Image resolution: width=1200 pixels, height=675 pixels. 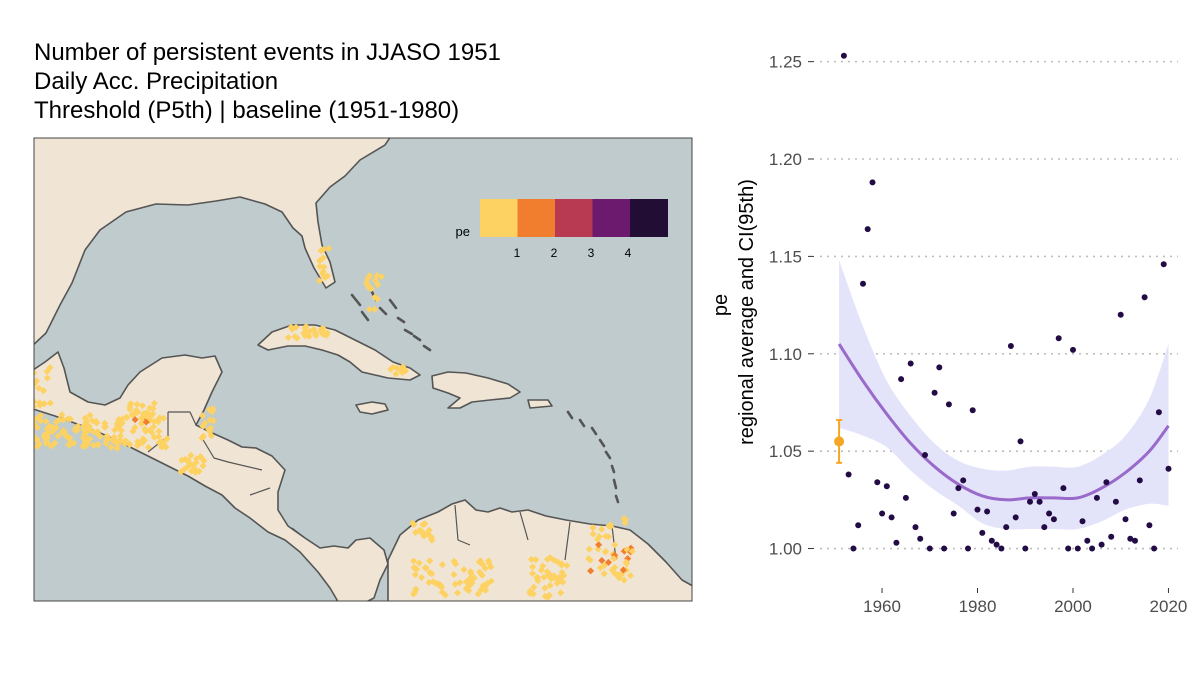 What do you see at coordinates (978, 606) in the screenshot?
I see `x-tick-label: 1980` at bounding box center [978, 606].